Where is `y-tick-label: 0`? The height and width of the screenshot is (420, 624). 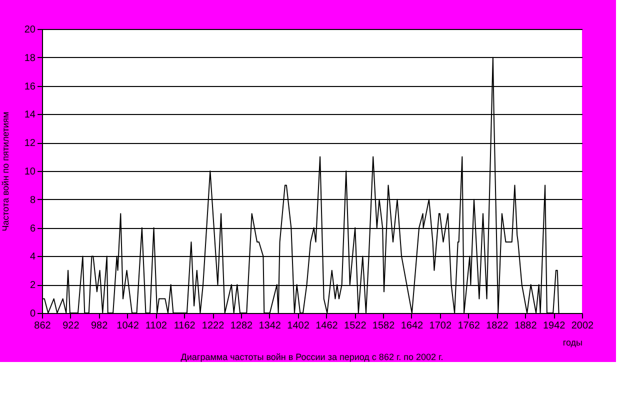 y-tick-label: 0 is located at coordinates (33, 314).